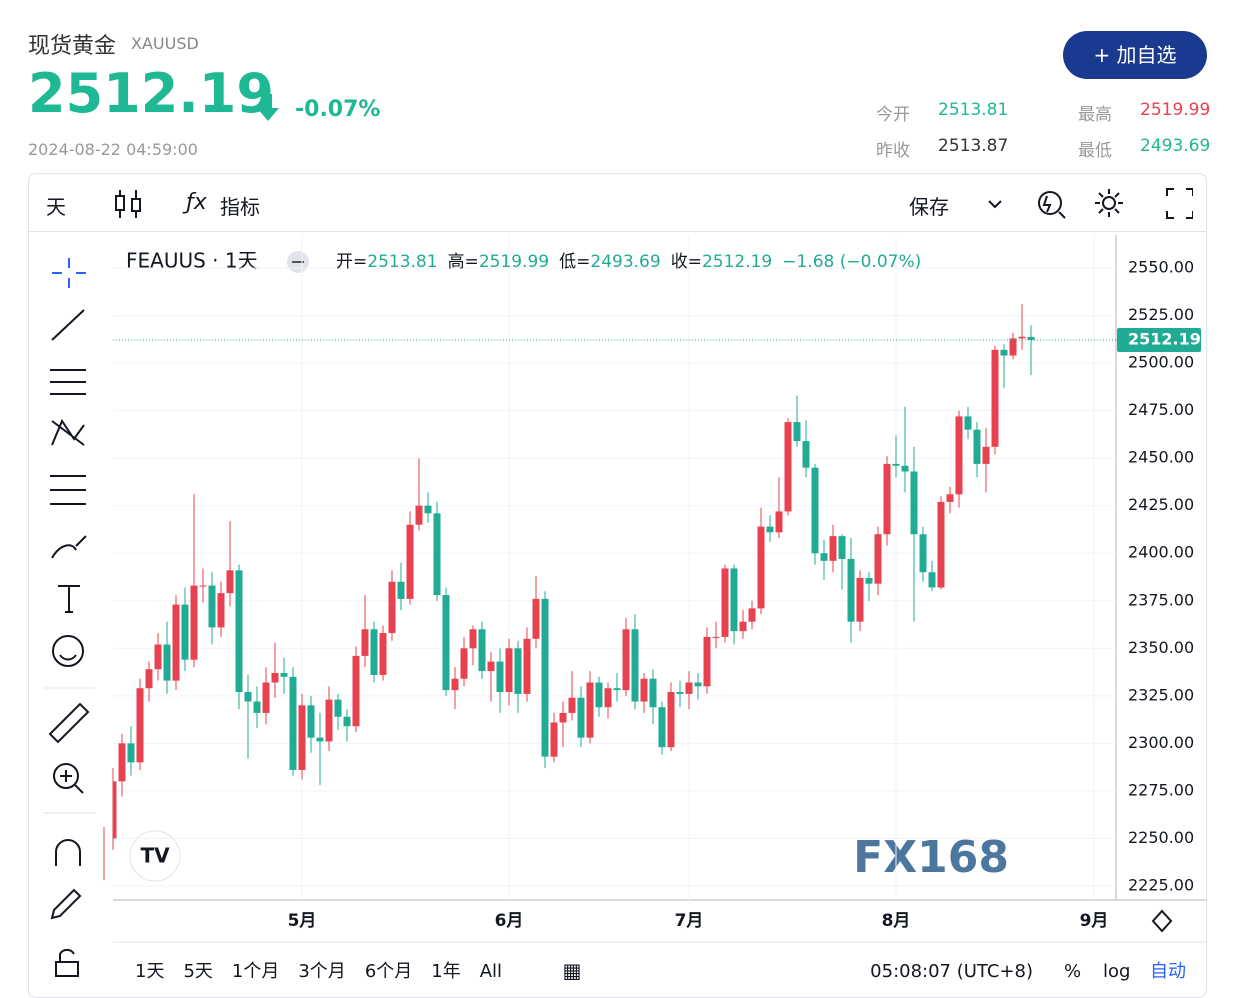 The width and height of the screenshot is (1235, 998). What do you see at coordinates (995, 204) in the screenshot?
I see `save-menu` at bounding box center [995, 204].